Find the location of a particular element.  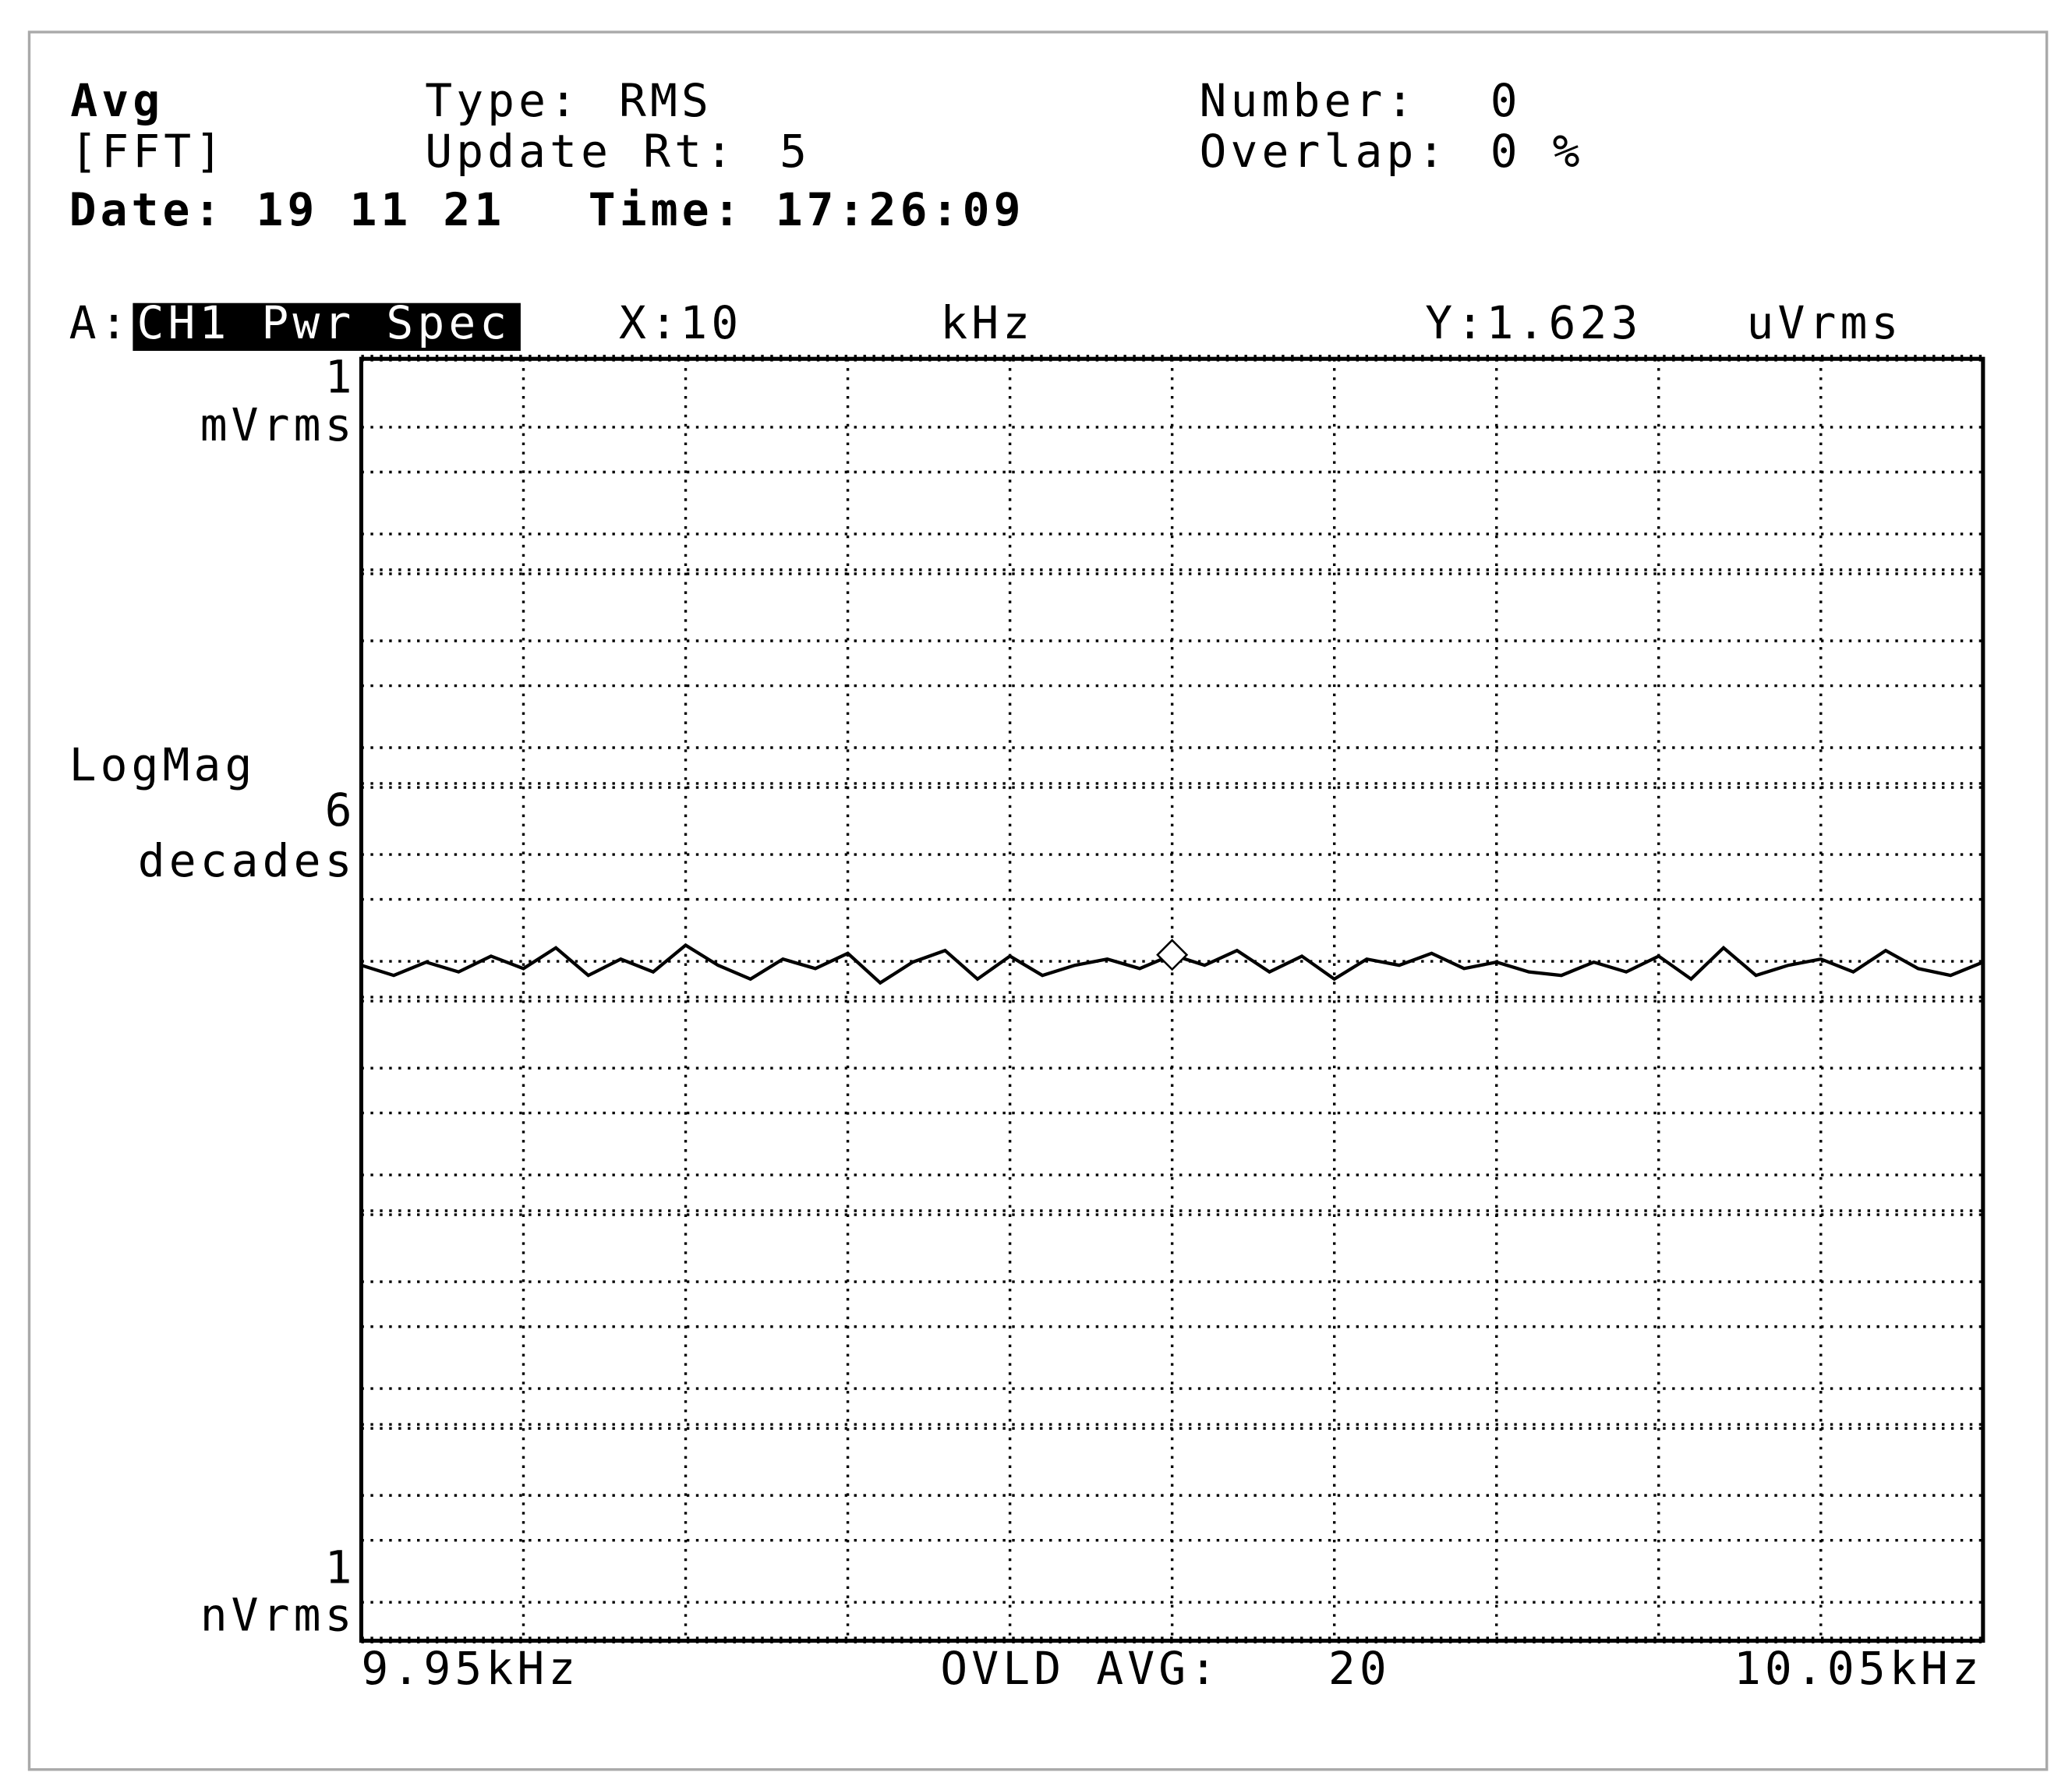

decades-label: decades is located at coordinates (247, 860).